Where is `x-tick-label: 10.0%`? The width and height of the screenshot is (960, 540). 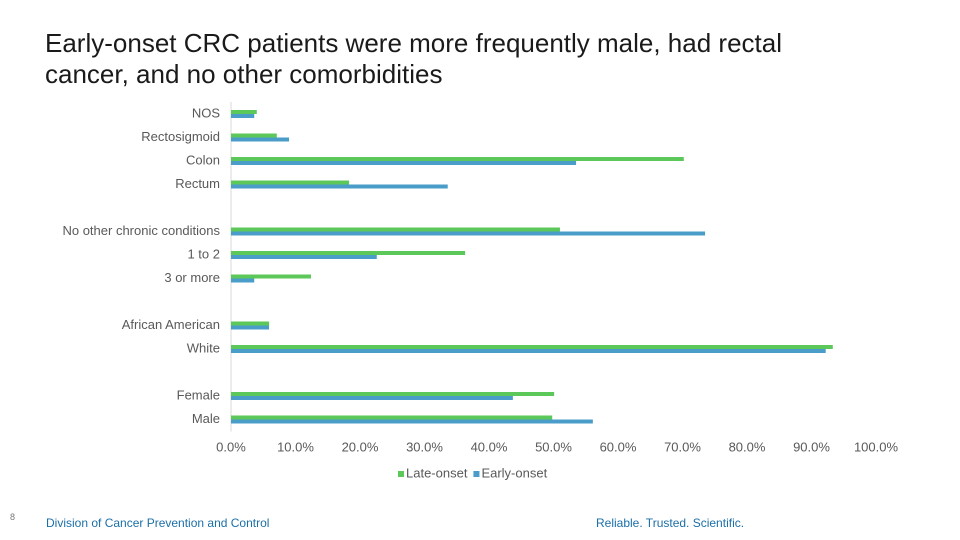
x-tick-label: 10.0% is located at coordinates (295, 446).